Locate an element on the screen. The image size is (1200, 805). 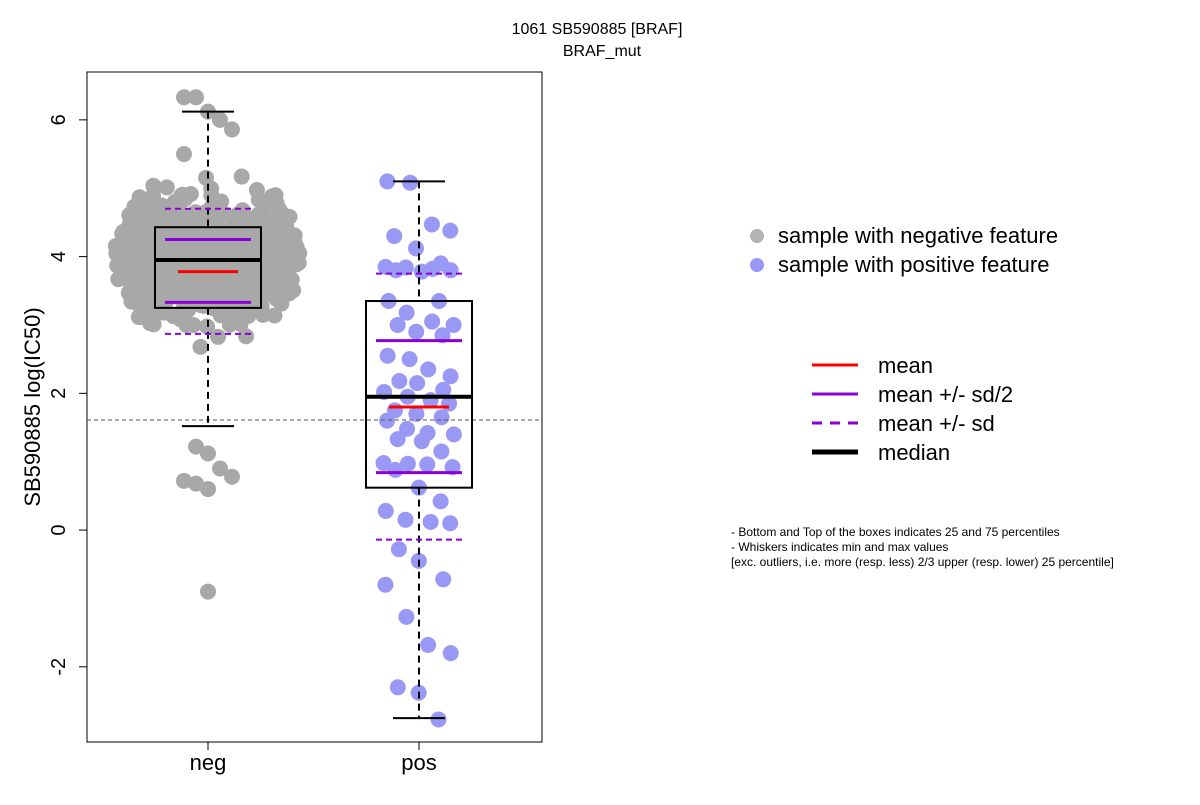
outlier-point-neg is located at coordinates (208, 591).